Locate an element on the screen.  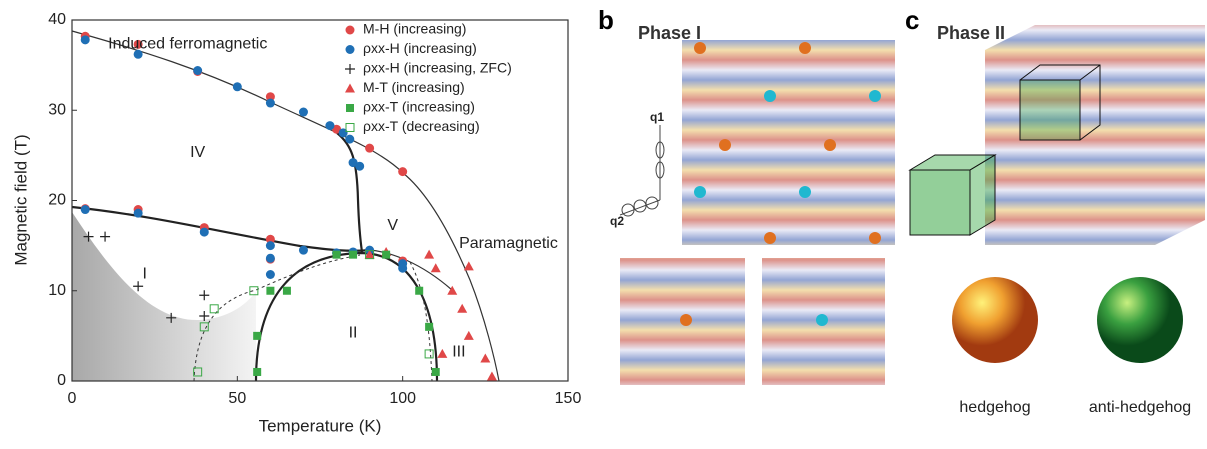
y-tick-label: 10 is located at coordinates (57, 290).